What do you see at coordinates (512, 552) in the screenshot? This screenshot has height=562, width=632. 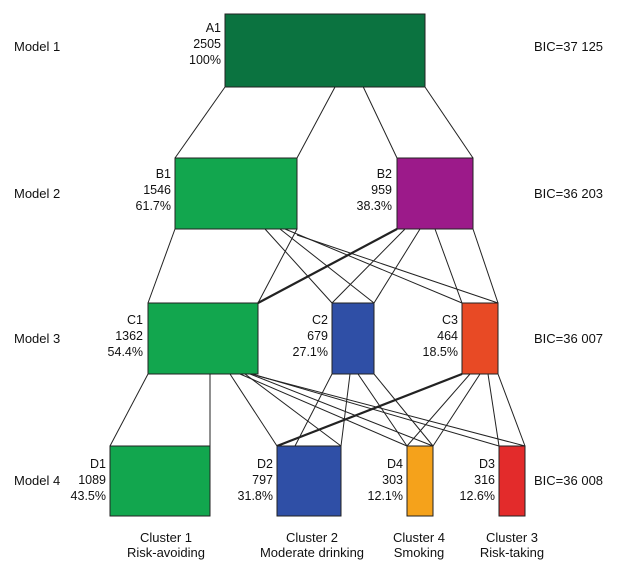 I see `cluster-3-name: Risk-taking` at bounding box center [512, 552].